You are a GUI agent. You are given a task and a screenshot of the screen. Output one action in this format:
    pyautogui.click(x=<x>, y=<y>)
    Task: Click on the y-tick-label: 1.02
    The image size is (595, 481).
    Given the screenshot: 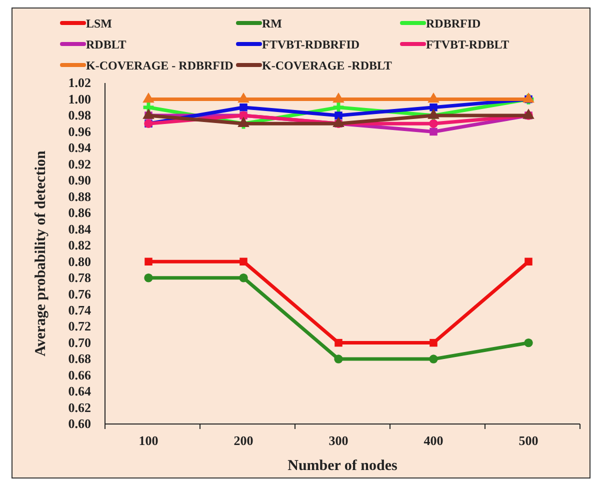 What is the action you would take?
    pyautogui.click(x=79, y=82)
    